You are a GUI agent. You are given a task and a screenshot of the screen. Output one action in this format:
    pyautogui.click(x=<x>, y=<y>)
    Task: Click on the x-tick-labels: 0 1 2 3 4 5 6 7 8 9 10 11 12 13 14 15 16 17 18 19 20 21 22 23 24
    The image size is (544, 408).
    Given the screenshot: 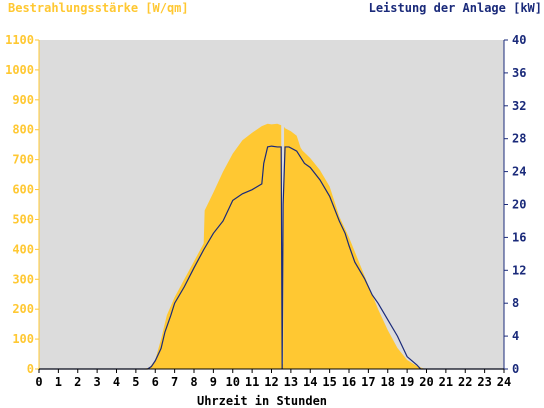 What is the action you would take?
    pyautogui.click(x=273, y=379)
    